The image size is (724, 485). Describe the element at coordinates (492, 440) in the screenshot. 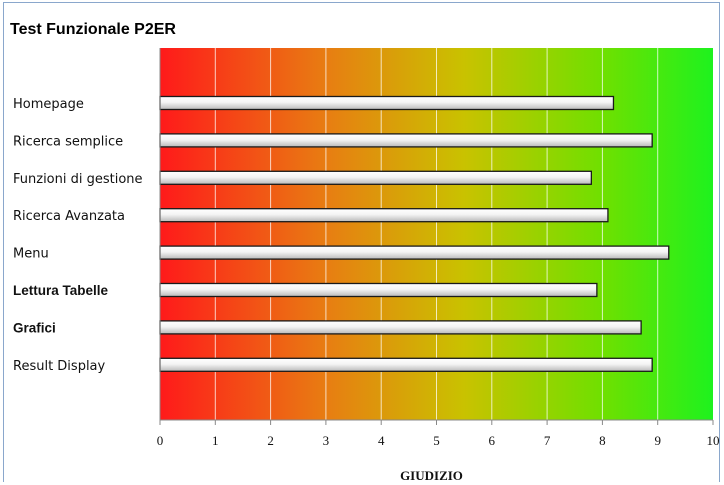

I see `x-tick-label: 6` at that location.